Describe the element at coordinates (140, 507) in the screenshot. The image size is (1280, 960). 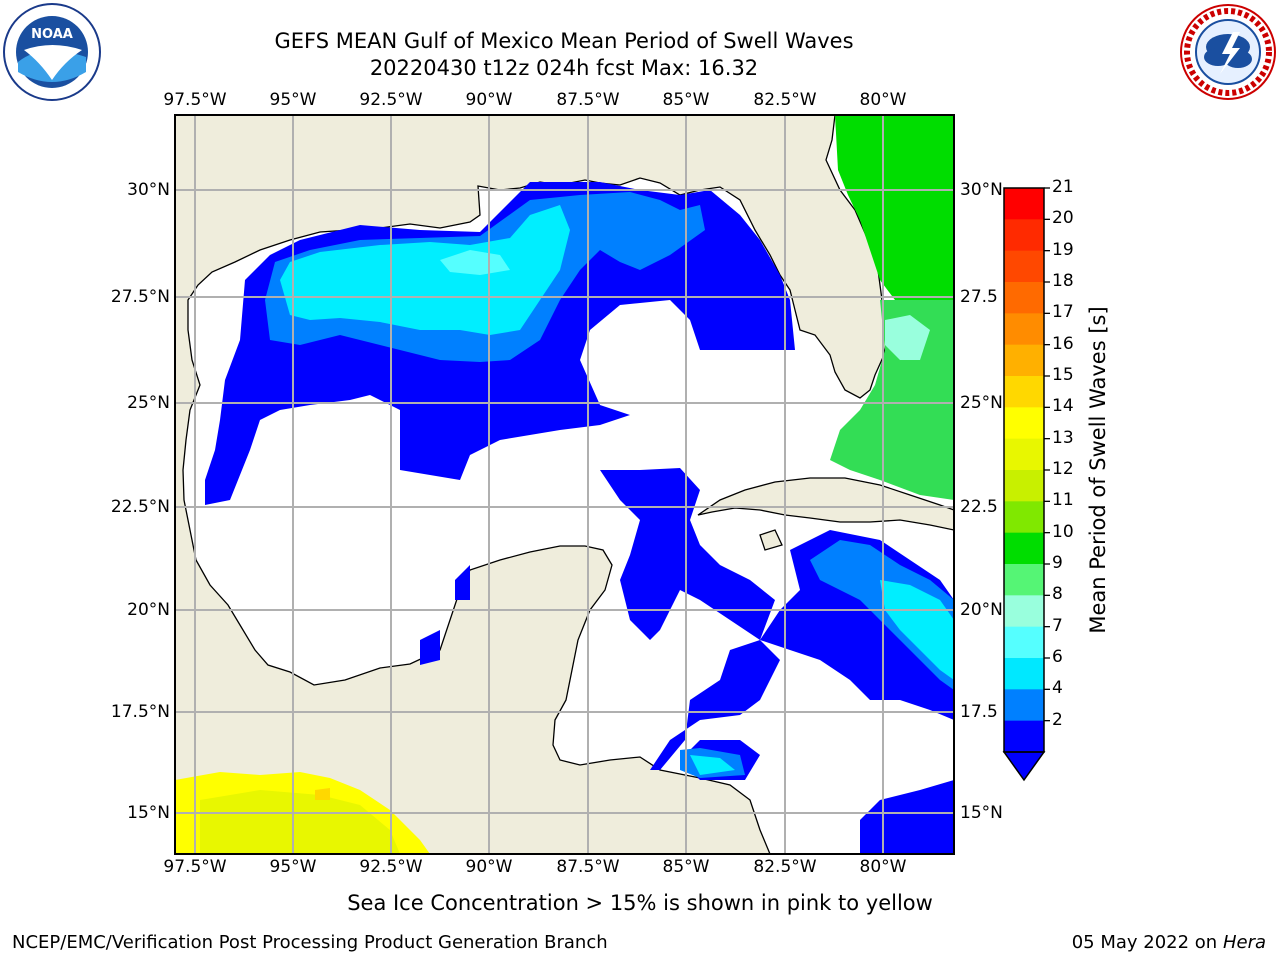
I see `lat-label-left: 22.5°N` at that location.